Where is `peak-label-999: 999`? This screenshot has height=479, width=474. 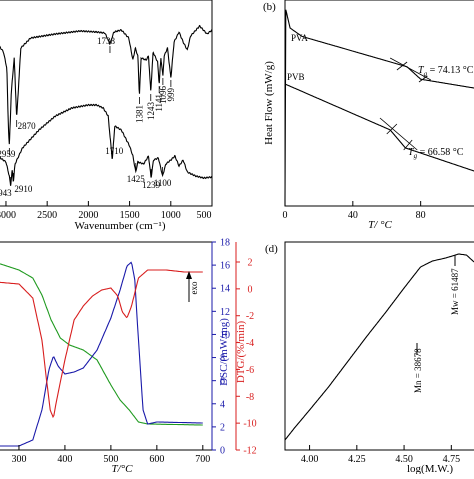 peak-label-999: 999 is located at coordinates (171, 95).